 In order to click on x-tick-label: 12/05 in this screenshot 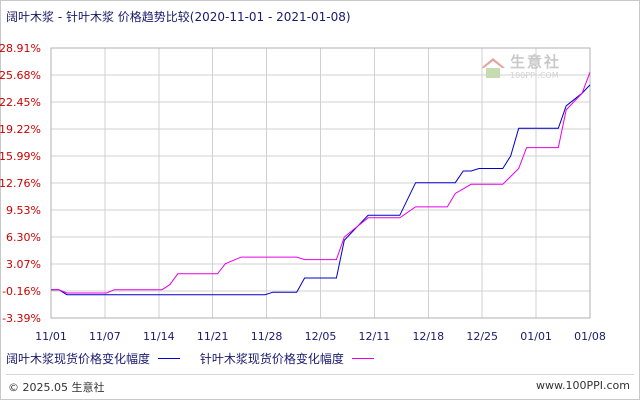, I will do `click(321, 336)`.